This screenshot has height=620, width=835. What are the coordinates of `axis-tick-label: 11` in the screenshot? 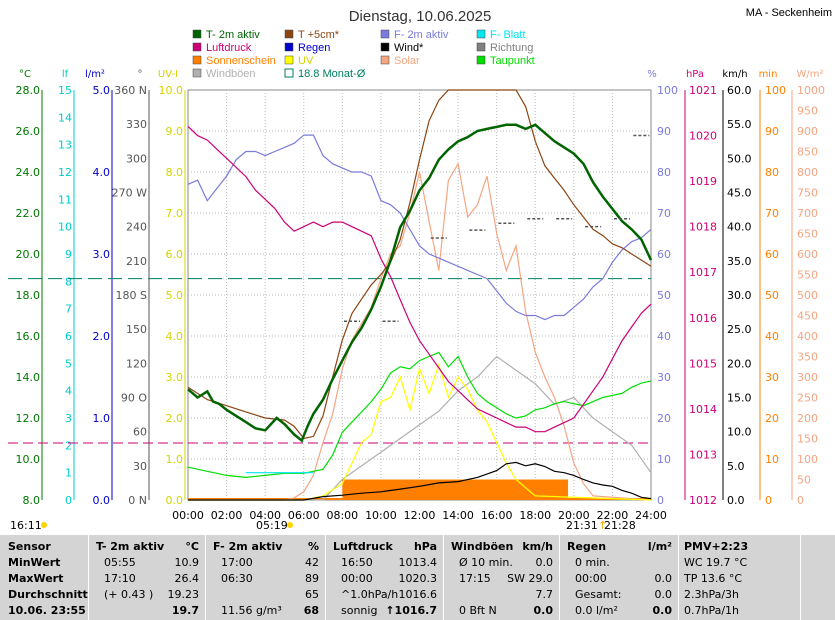 It's located at (65, 199).